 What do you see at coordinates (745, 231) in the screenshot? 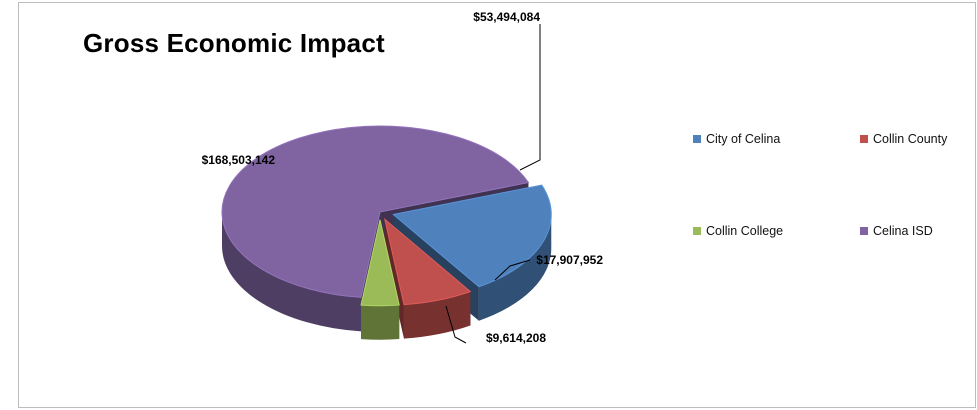
I see `legend-label: Collin College` at bounding box center [745, 231].